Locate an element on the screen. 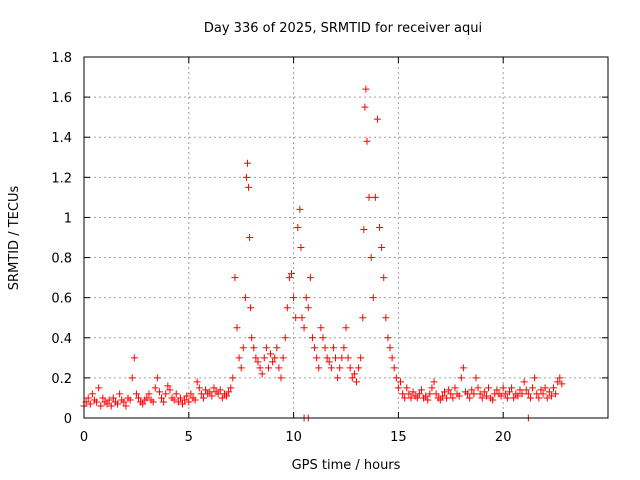 The height and width of the screenshot is (480, 640). x-tick-label: 0 is located at coordinates (84, 437).